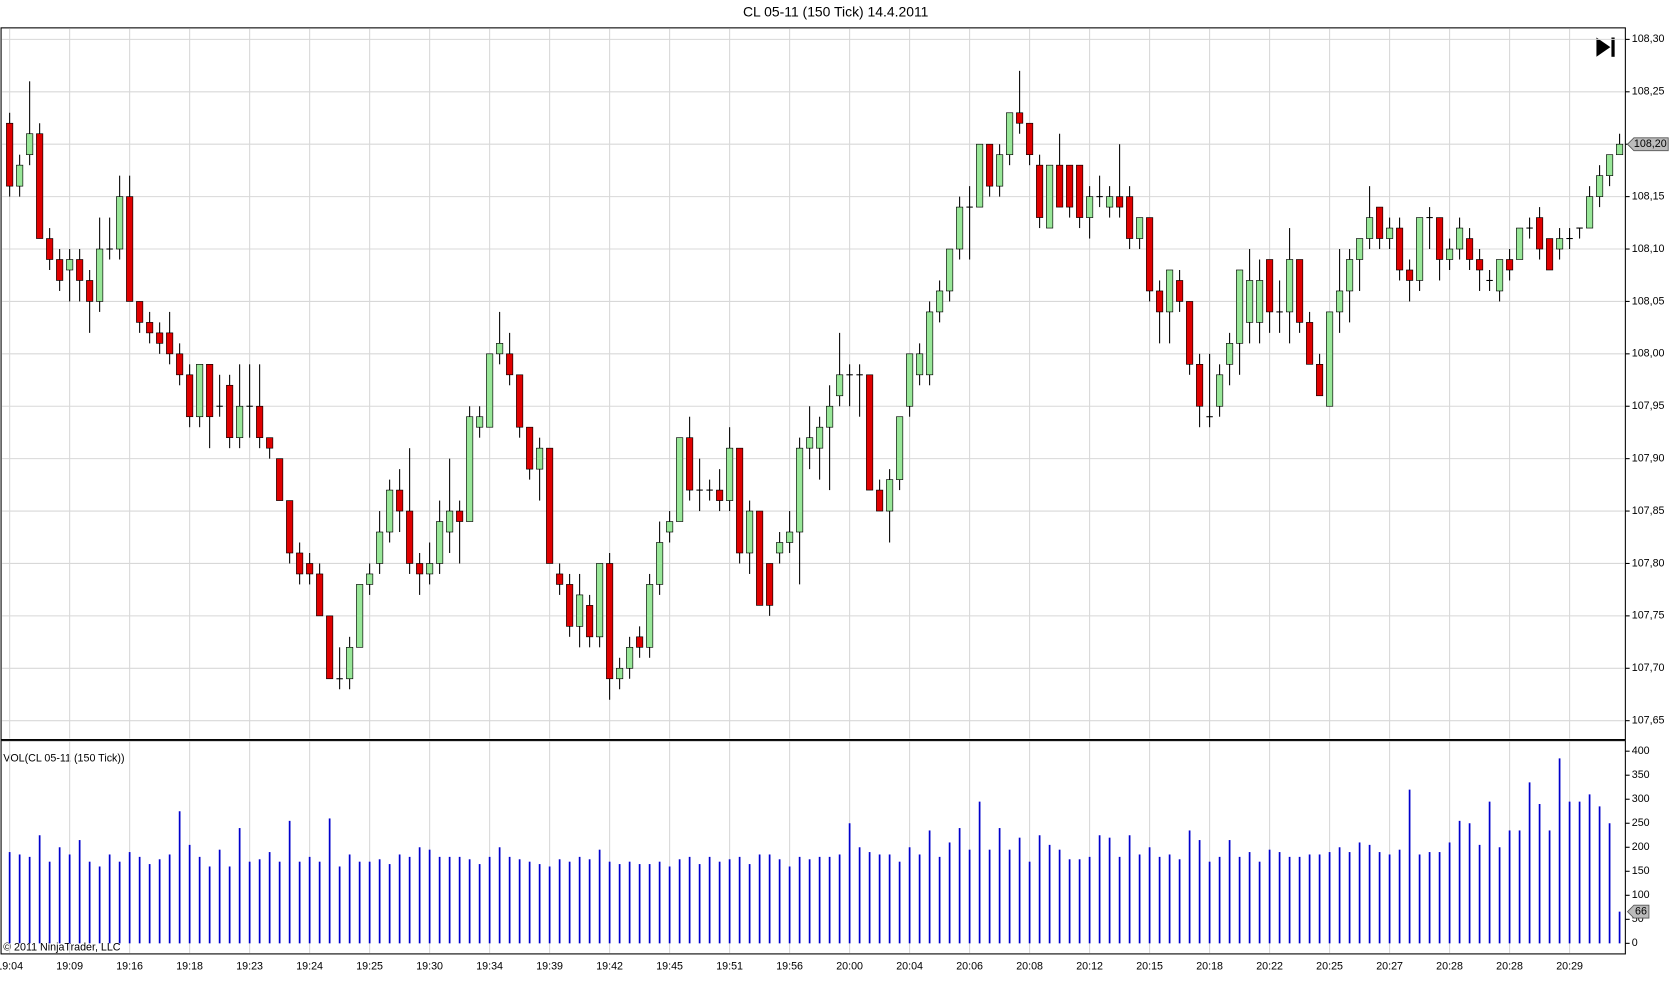 This screenshot has height=1000, width=1680. What do you see at coordinates (1613, 47) in the screenshot?
I see `end-bar-icon` at bounding box center [1613, 47].